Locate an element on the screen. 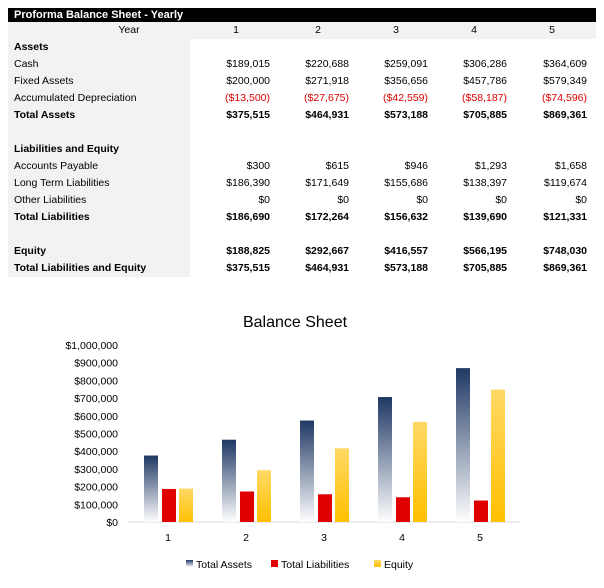 The height and width of the screenshot is (588, 604). row-label: Accounts Payable is located at coordinates (99, 166).